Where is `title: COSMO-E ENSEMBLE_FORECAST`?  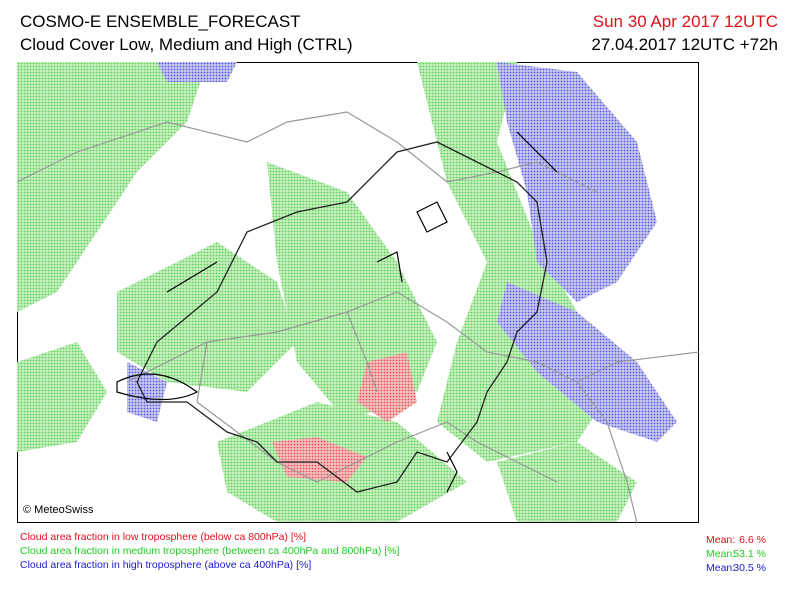 title: COSMO-E ENSEMBLE_FORECAST is located at coordinates (160, 21).